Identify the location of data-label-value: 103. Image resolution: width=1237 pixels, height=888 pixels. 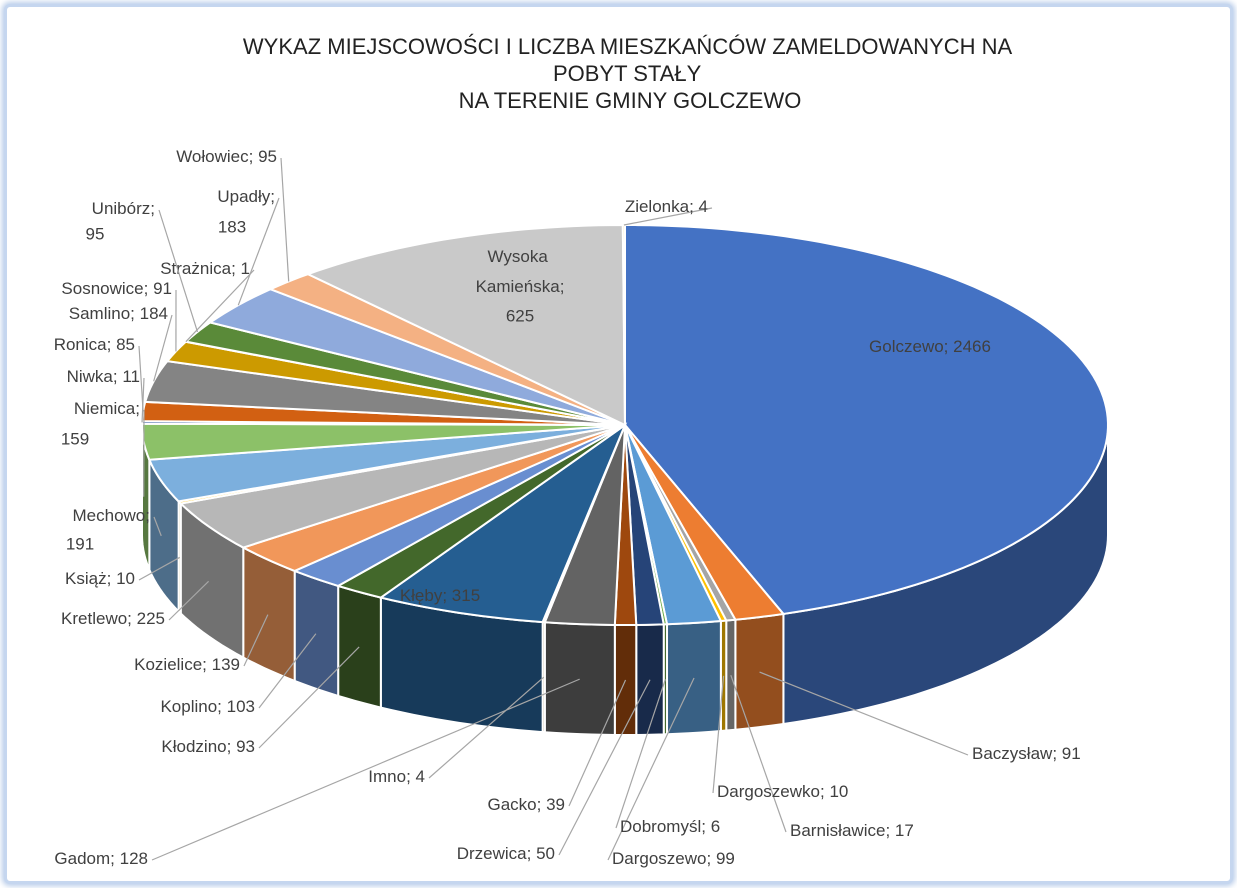
(241, 706).